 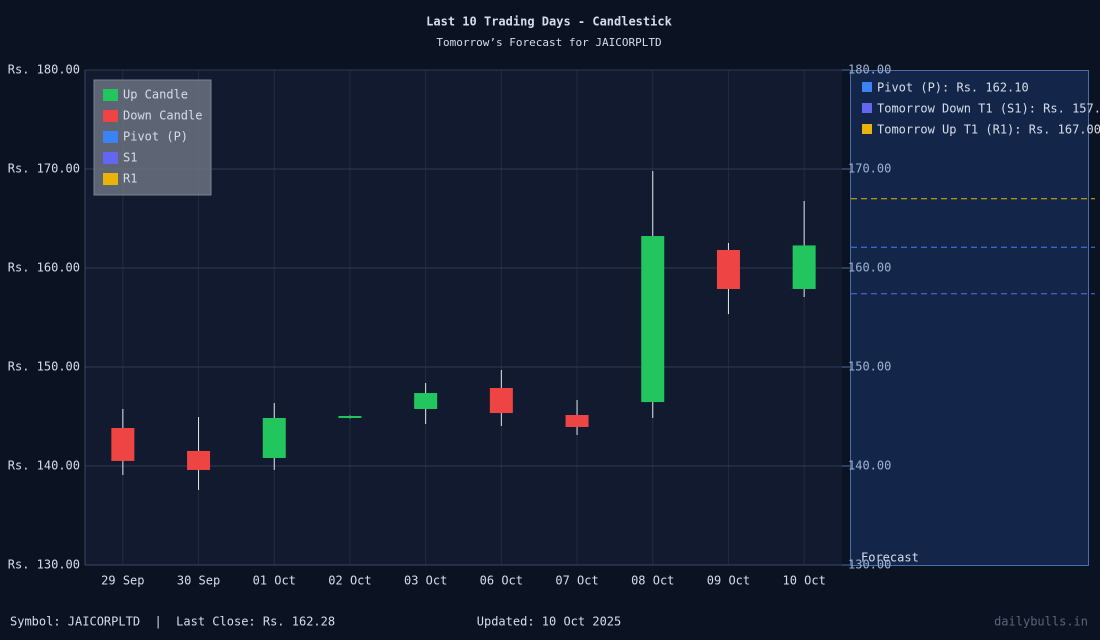 I want to click on forecast-title: Forecast, so click(x=890, y=558).